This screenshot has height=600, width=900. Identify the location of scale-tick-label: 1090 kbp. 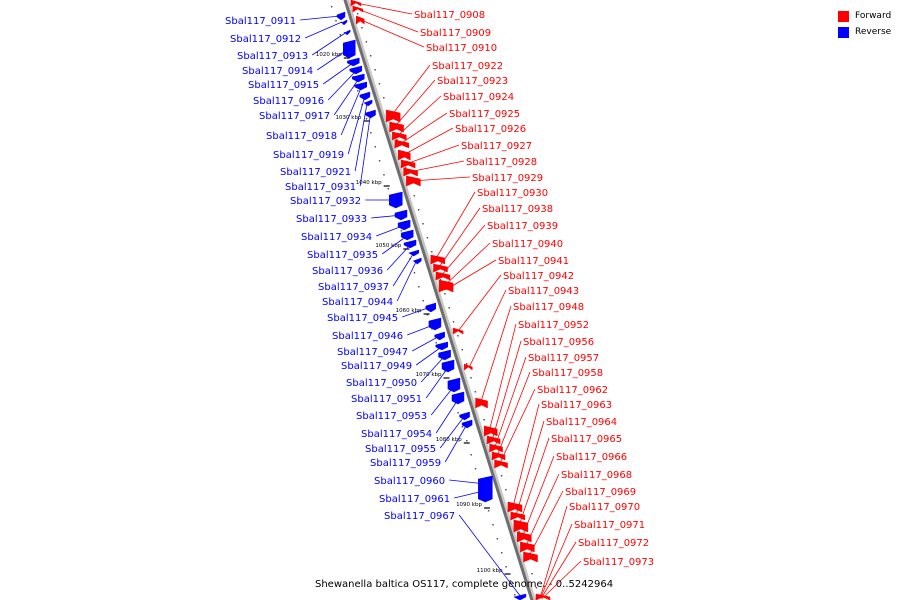
(469, 505).